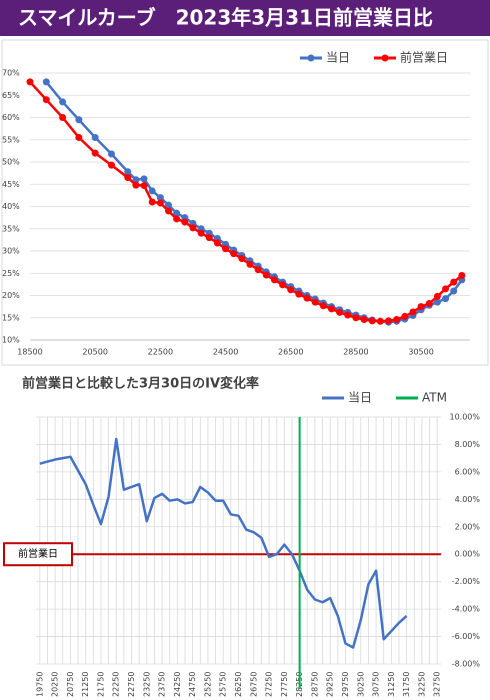 The height and width of the screenshot is (700, 490). Describe the element at coordinates (29, 352) in the screenshot. I see `x-tick-label: 18500` at that location.